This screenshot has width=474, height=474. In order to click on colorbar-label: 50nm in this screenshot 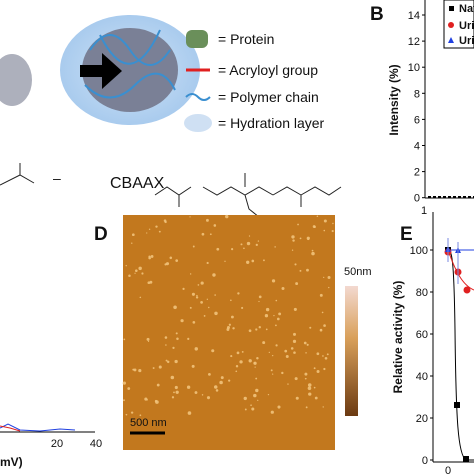, I will do `click(358, 272)`.